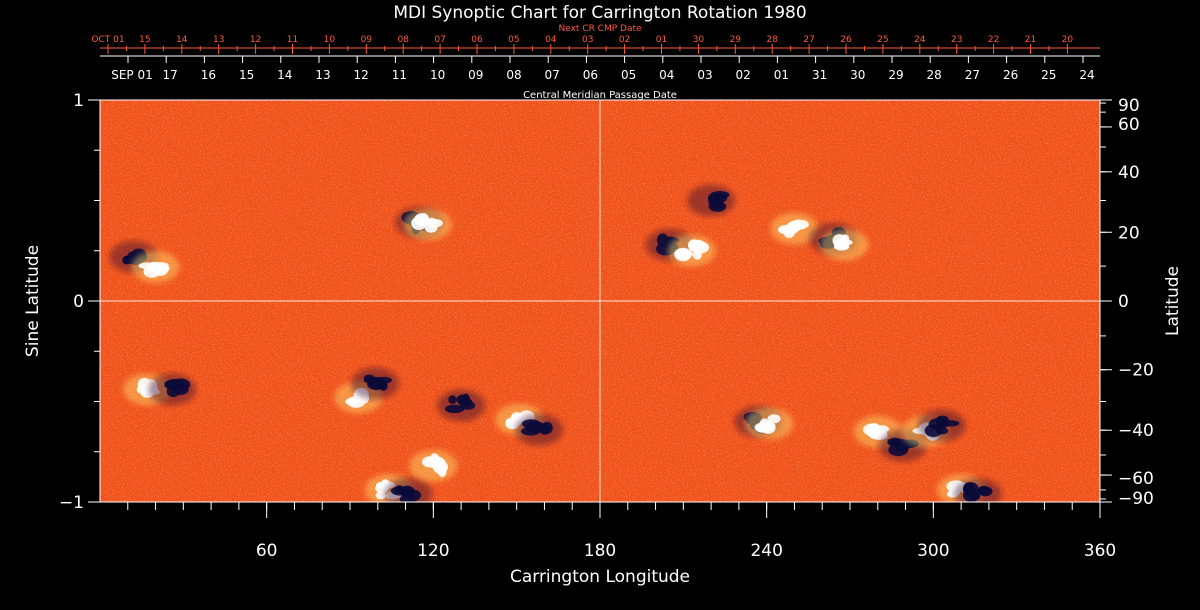  I want to click on cmp-date-label: 07, so click(552, 75).